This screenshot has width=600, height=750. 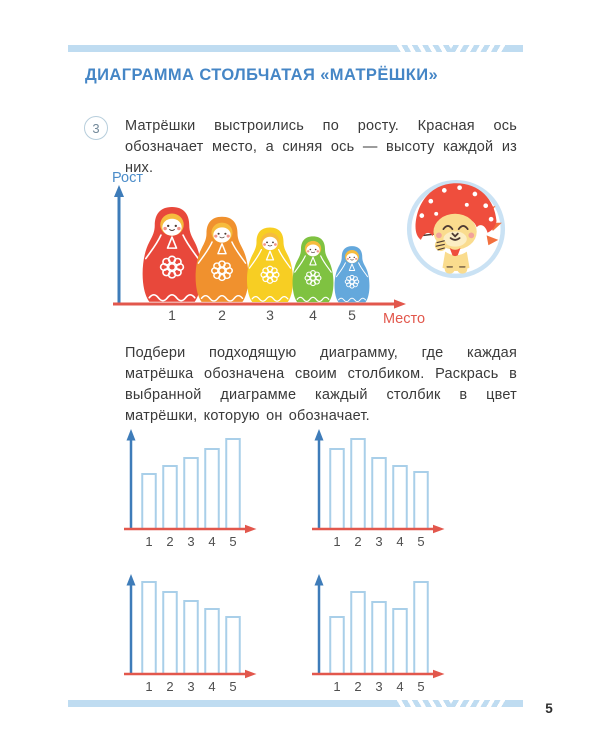 What do you see at coordinates (270, 264) in the screenshot?
I see `matryoshka-yellow` at bounding box center [270, 264].